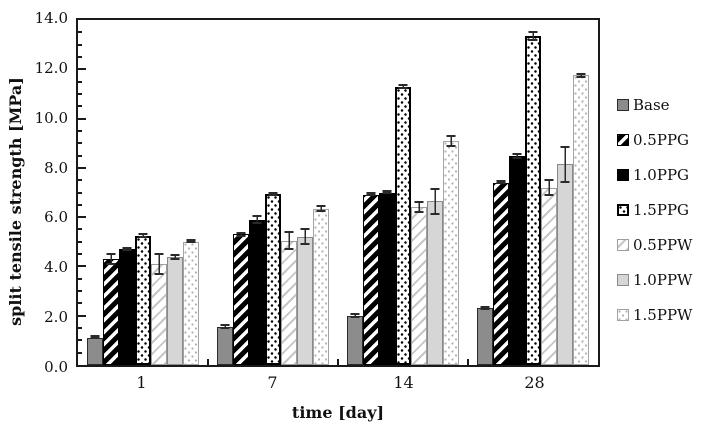 The width and height of the screenshot is (704, 435). What do you see at coordinates (191, 303) in the screenshot?
I see `bar-1.5ppw-day1` at bounding box center [191, 303].